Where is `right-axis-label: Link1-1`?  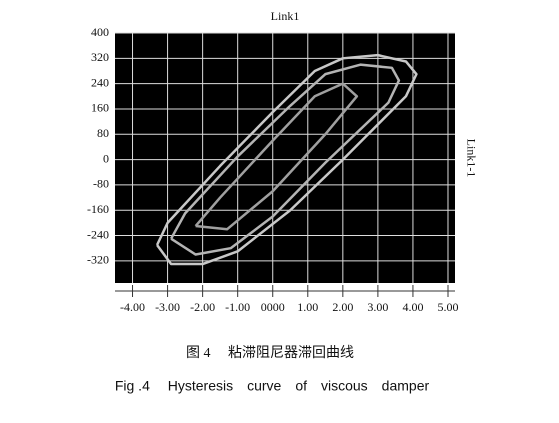 right-axis-label: Link1-1 is located at coordinates (471, 158).